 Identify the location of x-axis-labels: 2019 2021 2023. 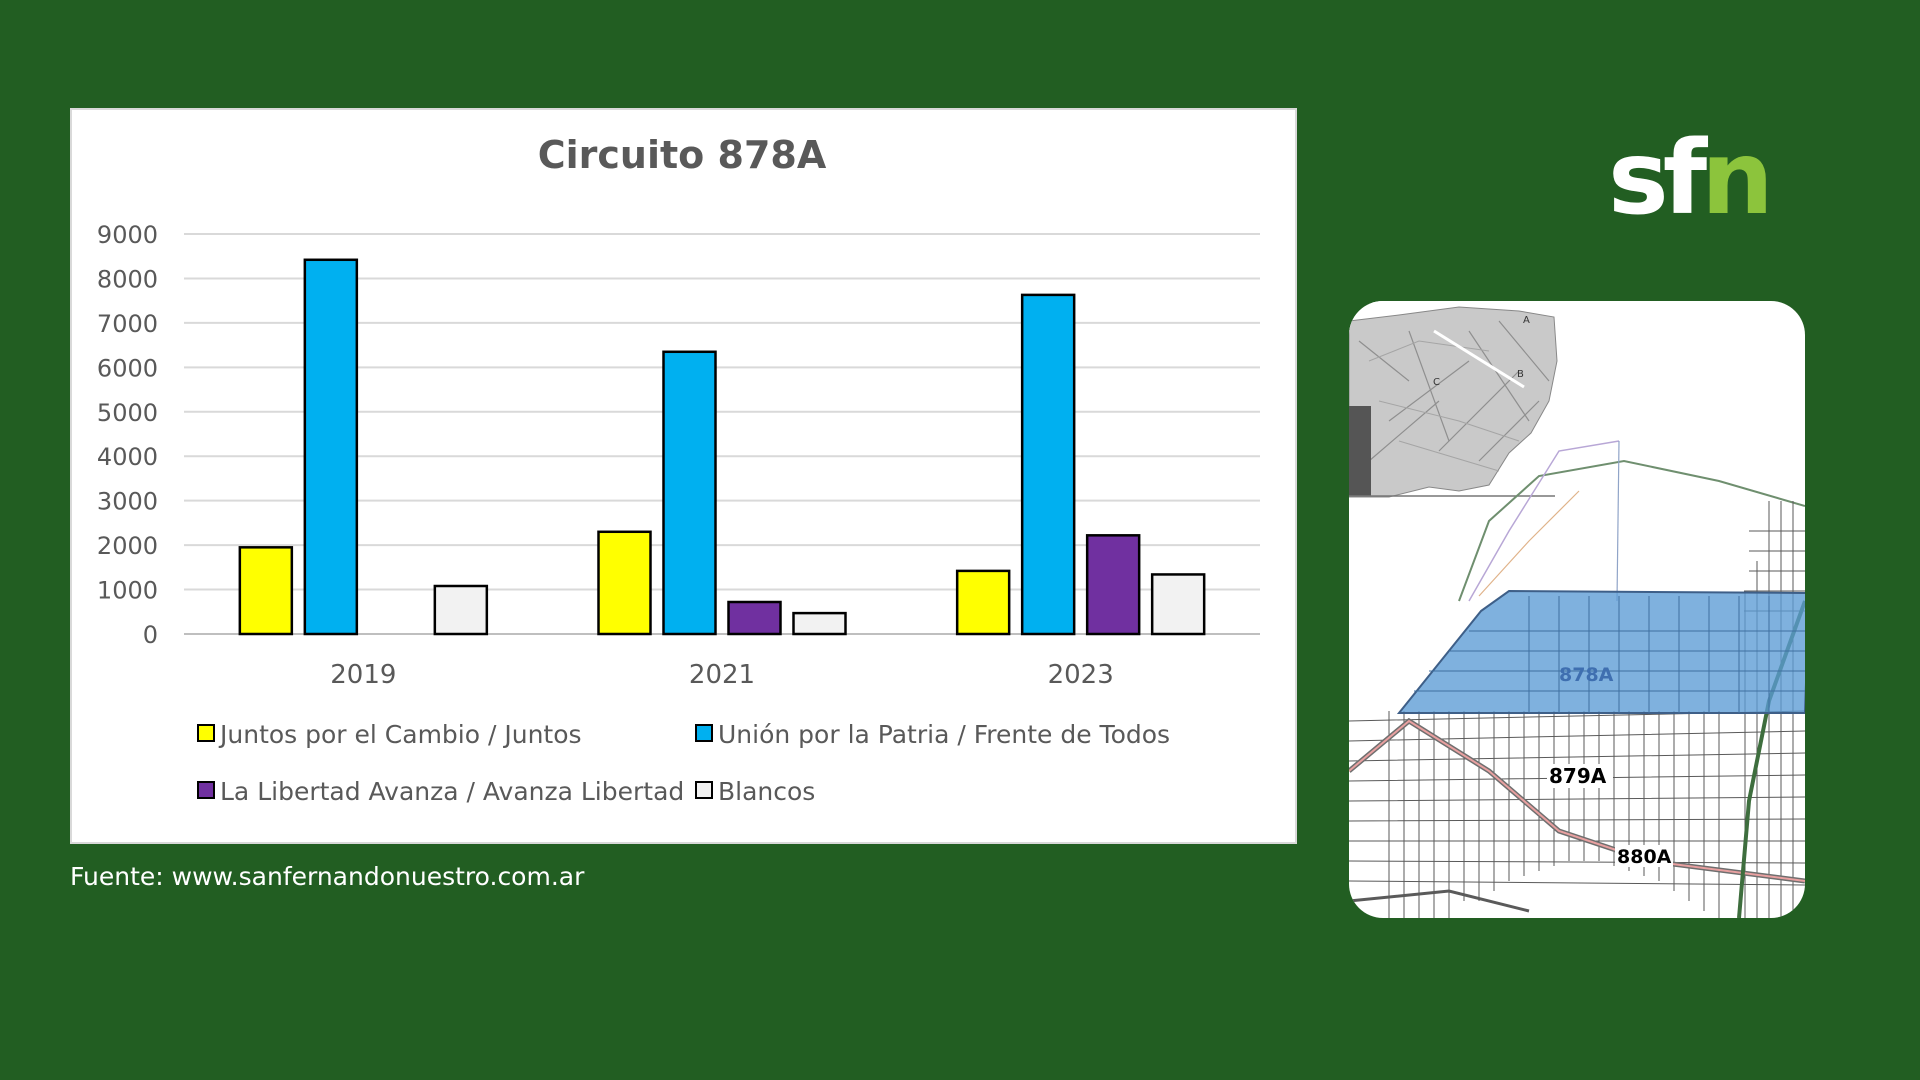
(722, 675).